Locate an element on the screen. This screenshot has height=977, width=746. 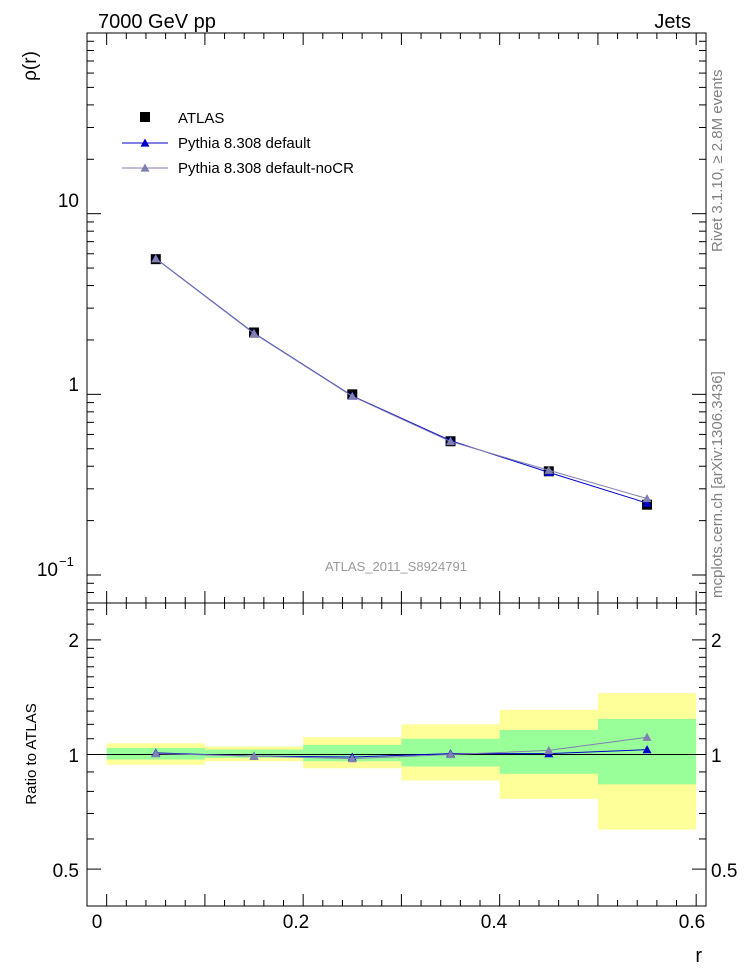
analysis-watermark: ATLAS_2011_S8924791 is located at coordinates (396, 566).